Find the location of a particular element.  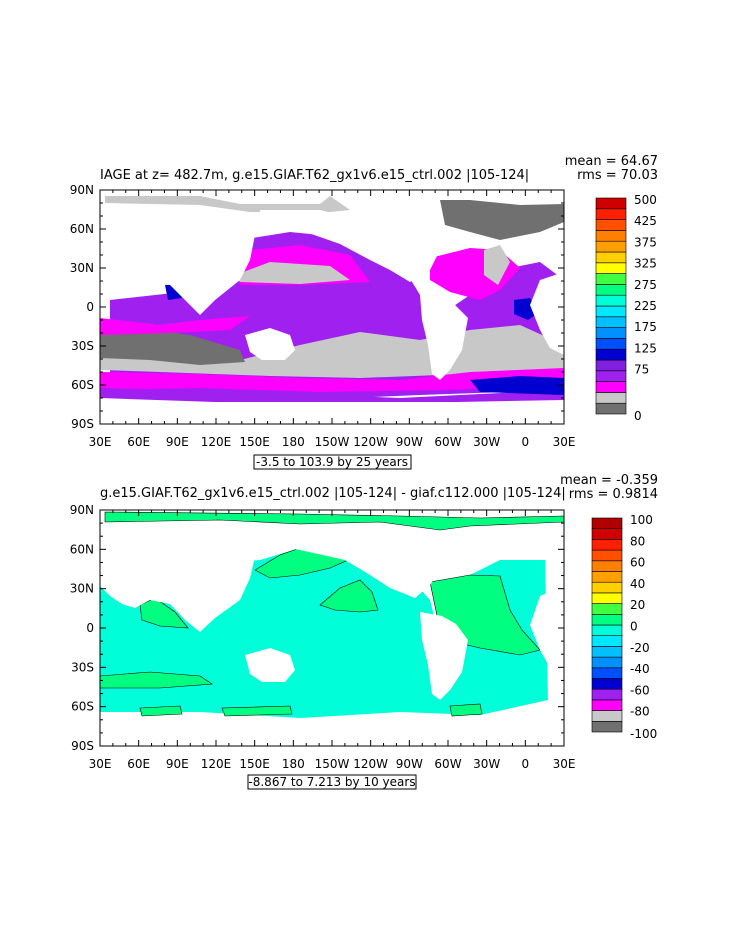

panel-1-mean: mean = 64.67 is located at coordinates (611, 161).